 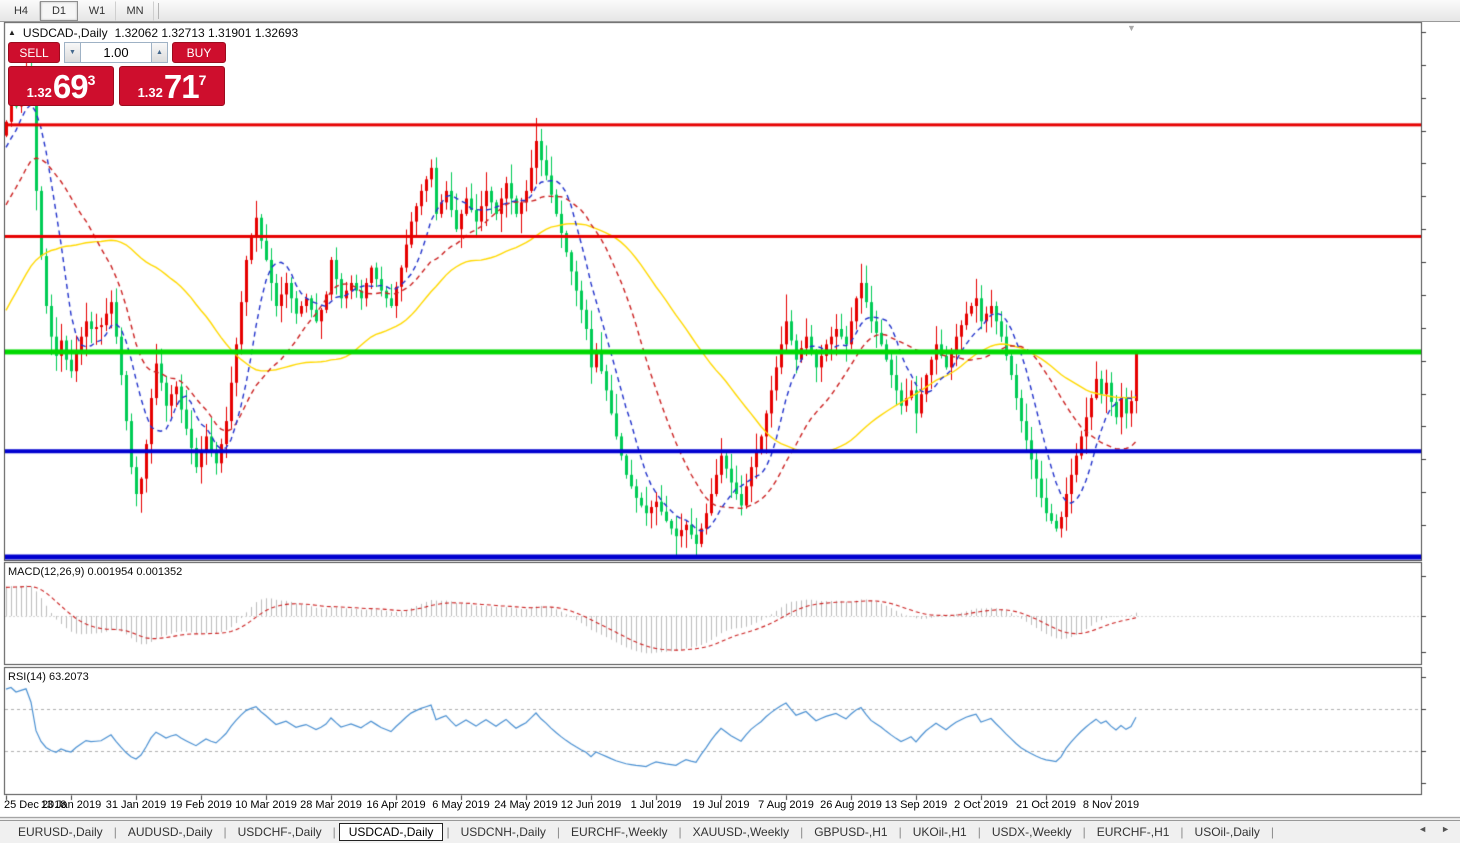 What do you see at coordinates (34, 52) in the screenshot?
I see `sell-button: SELL` at bounding box center [34, 52].